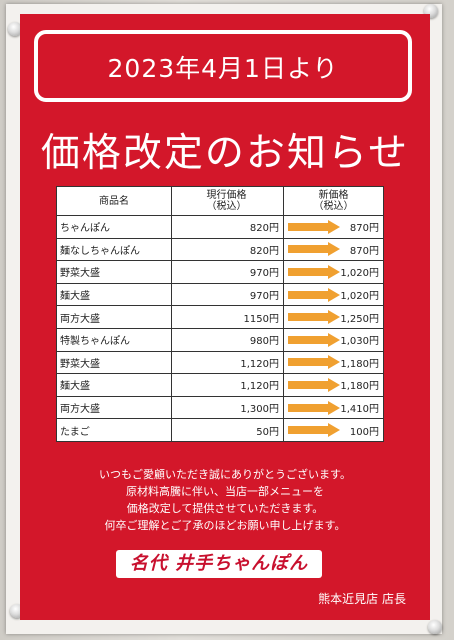 The width and height of the screenshot is (454, 640). I want to click on table-row: 麺大盛 1,120円 1,180円, so click(220, 385).